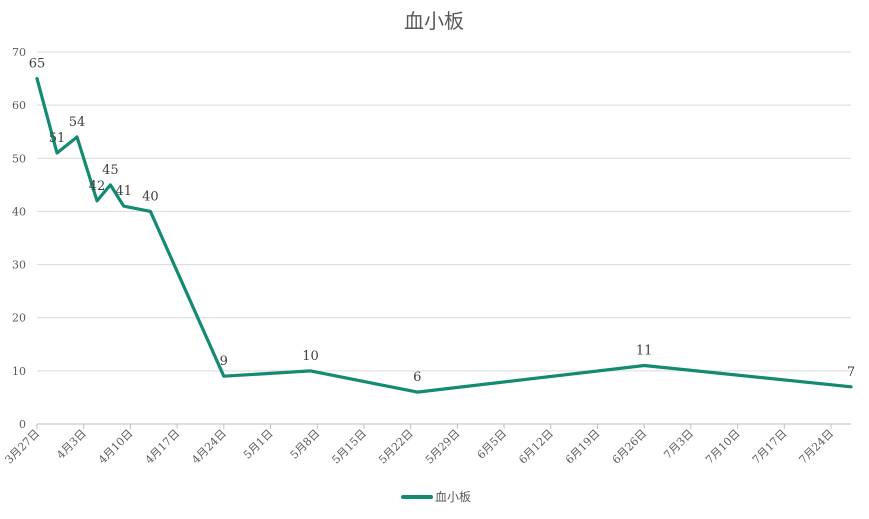 This screenshot has height=519, width=869. Describe the element at coordinates (110, 170) in the screenshot. I see `data-label: 45` at that location.